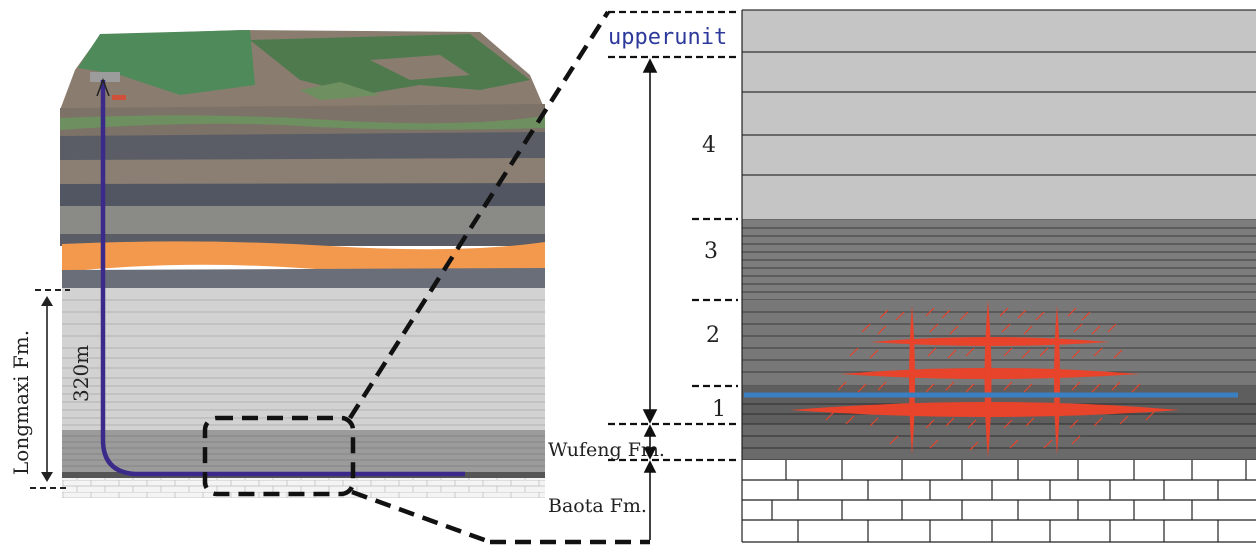 Image resolution: width=1256 pixels, height=547 pixels. Describe the element at coordinates (279, 456) in the screenshot. I see `zoom-box` at that location.